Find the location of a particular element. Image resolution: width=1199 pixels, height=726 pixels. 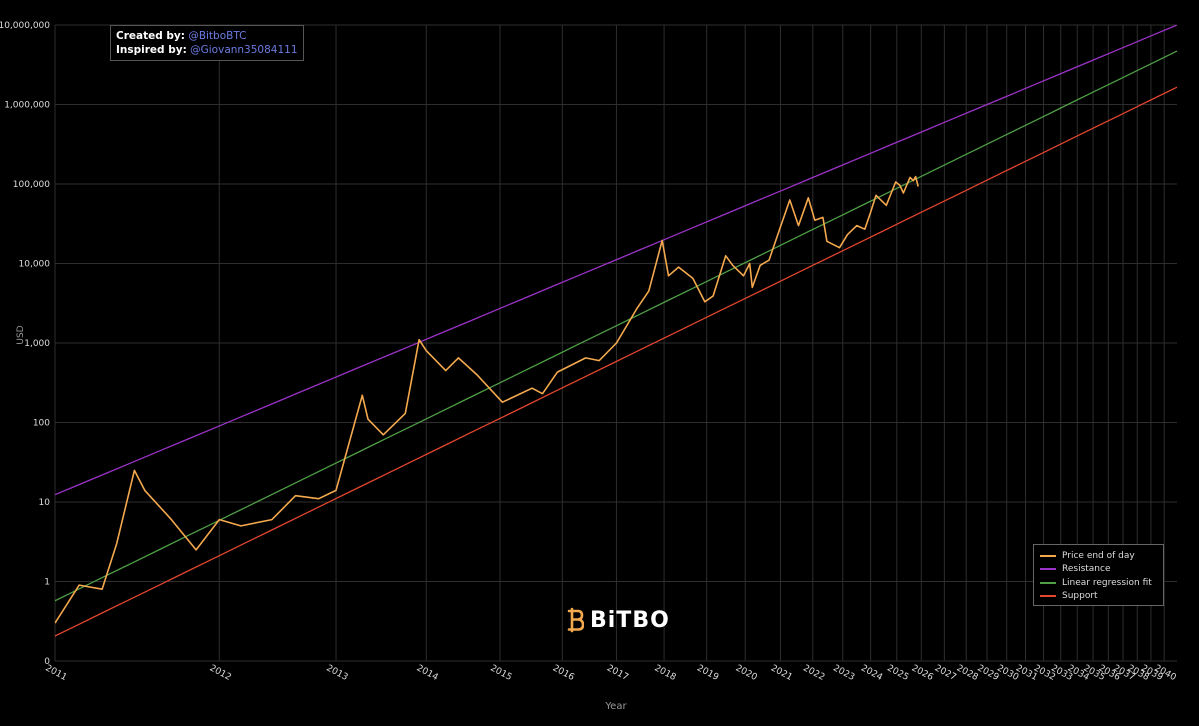

bitbo-logo-text: BiTBO is located at coordinates (630, 620).